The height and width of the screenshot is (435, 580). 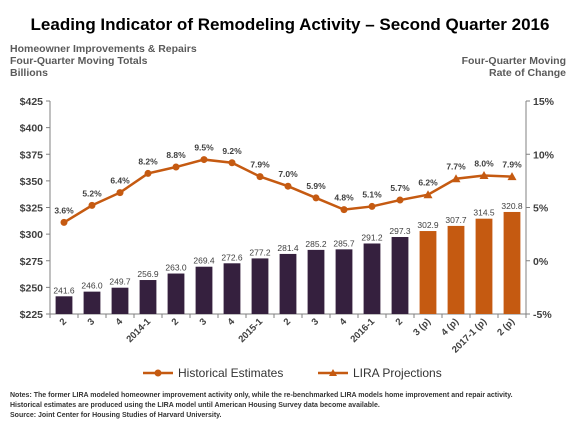 I want to click on right-tick-label: 10%, so click(x=544, y=155).